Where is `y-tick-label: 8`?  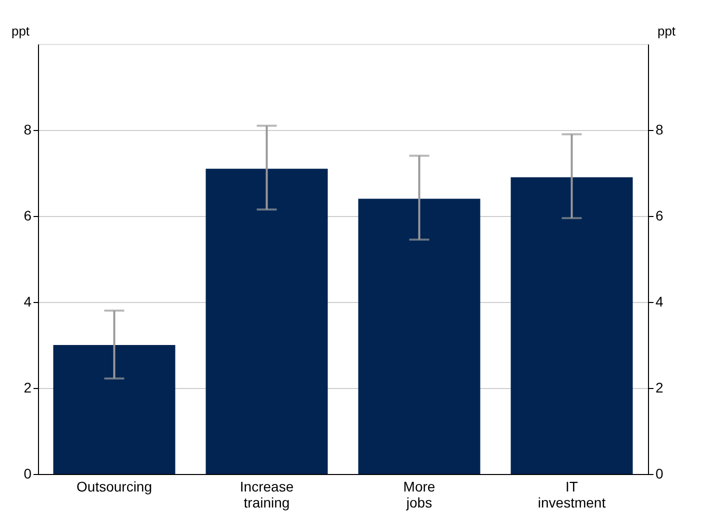 y-tick-label: 8 is located at coordinates (28, 130).